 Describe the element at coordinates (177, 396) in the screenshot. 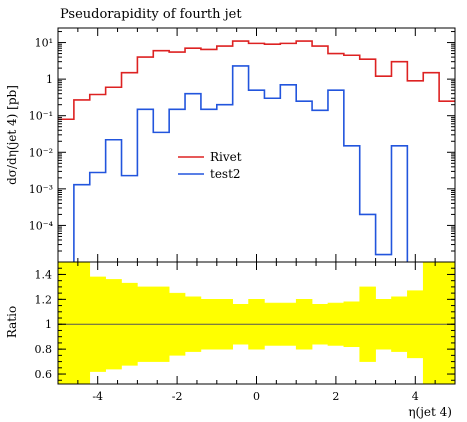

I see `x-tick-label: -2` at that location.